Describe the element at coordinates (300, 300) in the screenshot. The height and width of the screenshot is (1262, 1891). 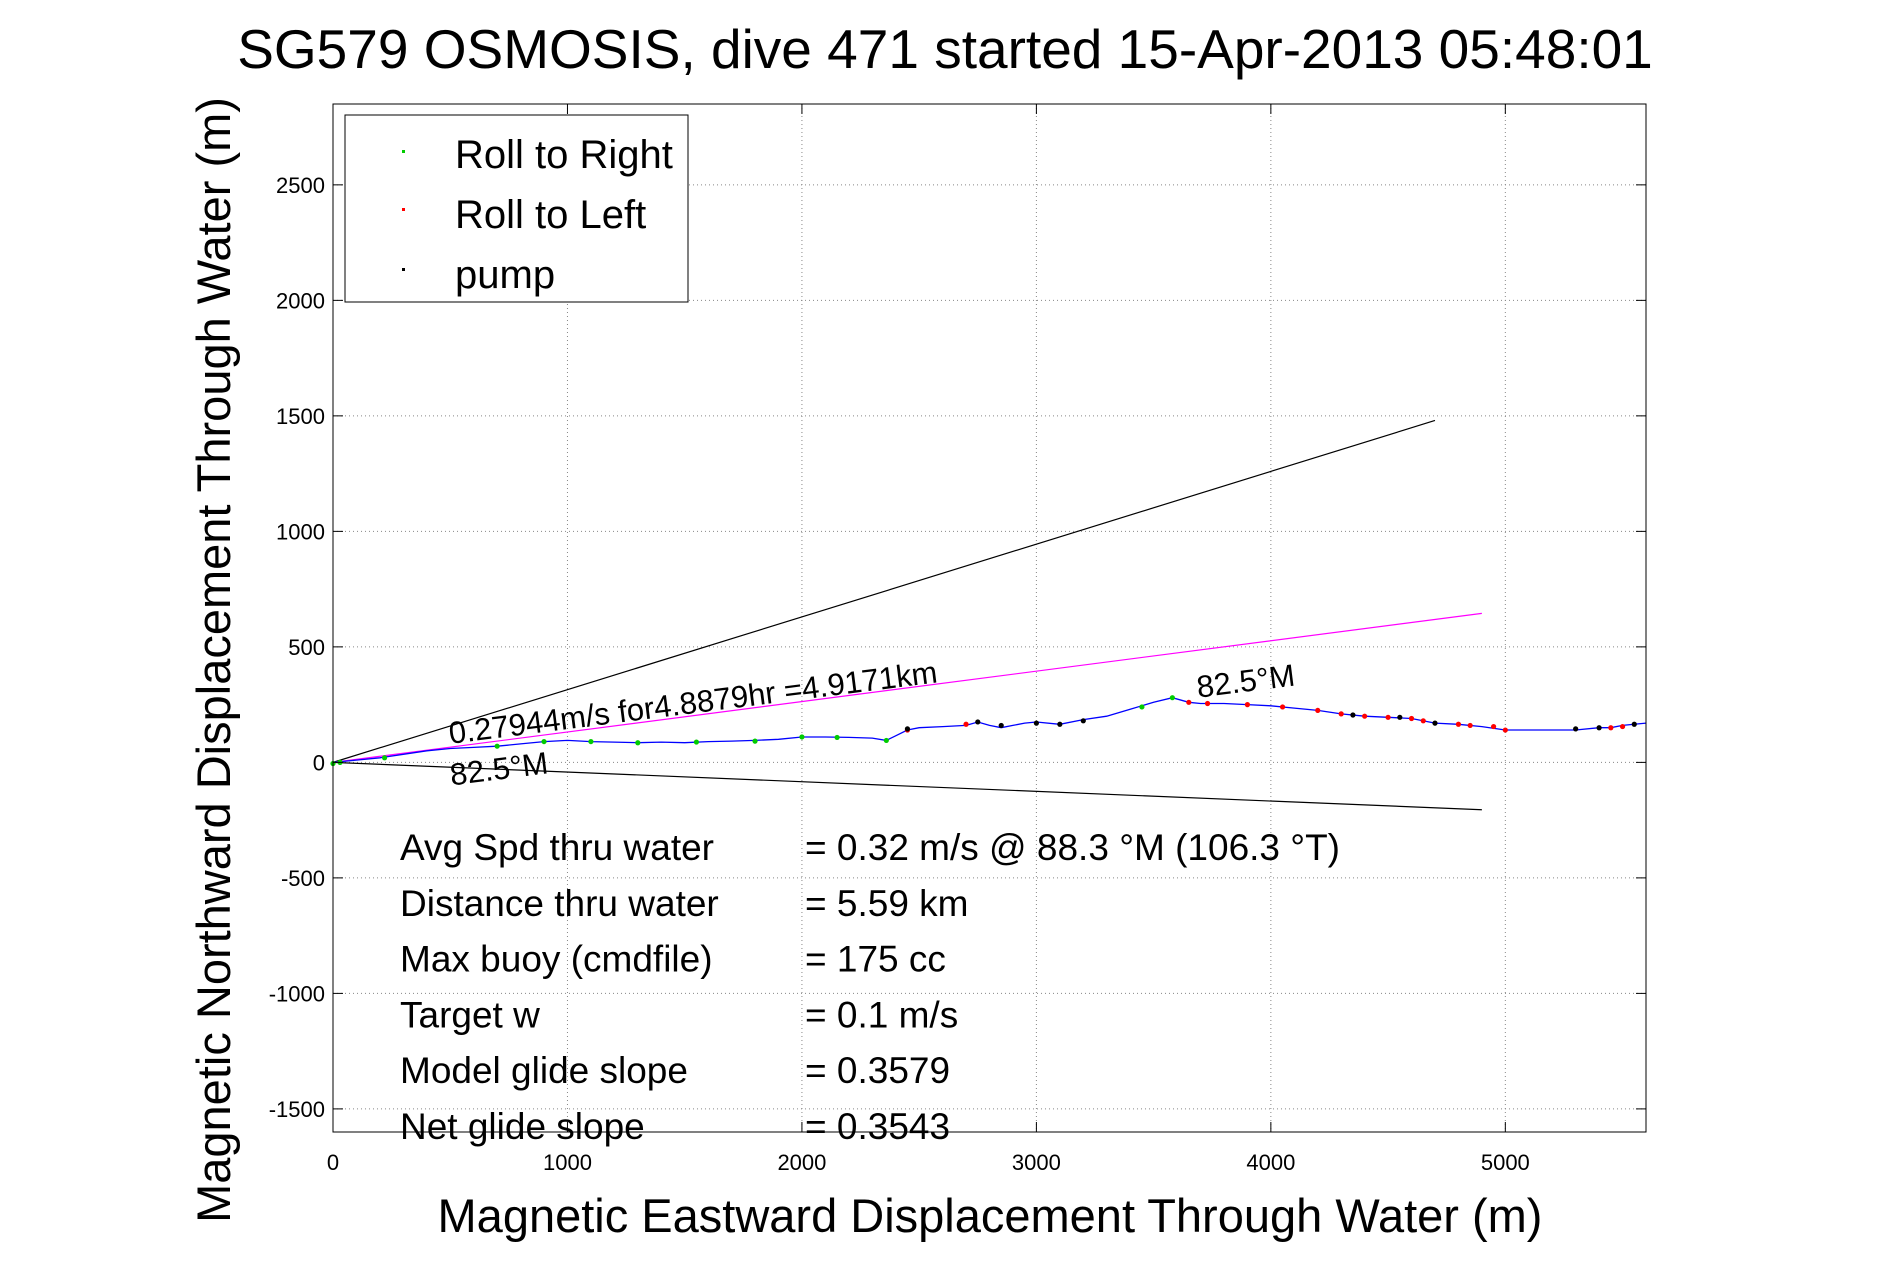
I see `y-tick-label: 2000` at that location.